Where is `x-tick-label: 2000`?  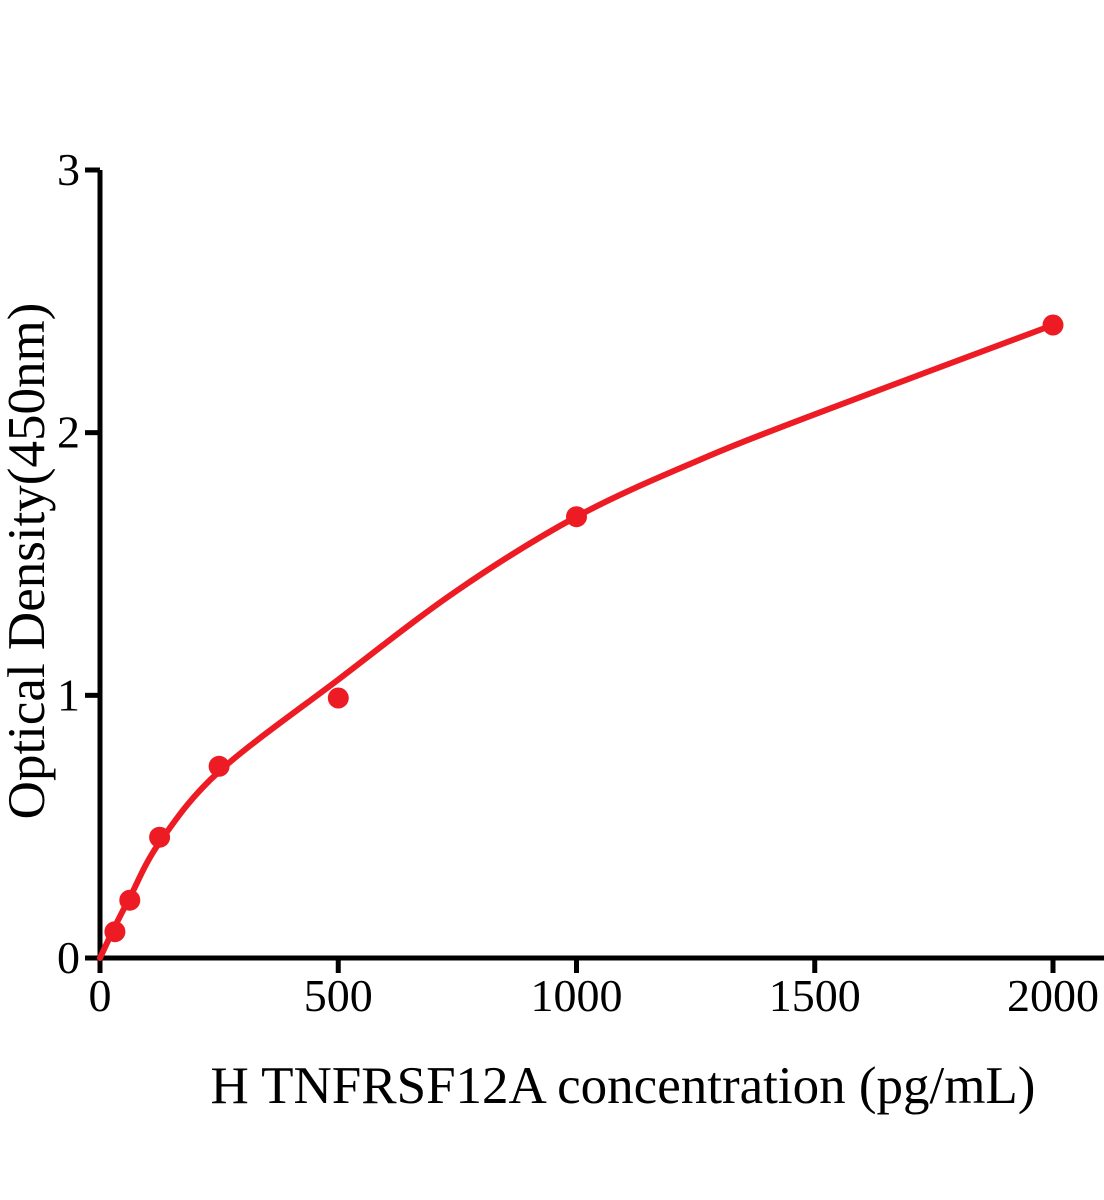 x-tick-label: 2000 is located at coordinates (1053, 995).